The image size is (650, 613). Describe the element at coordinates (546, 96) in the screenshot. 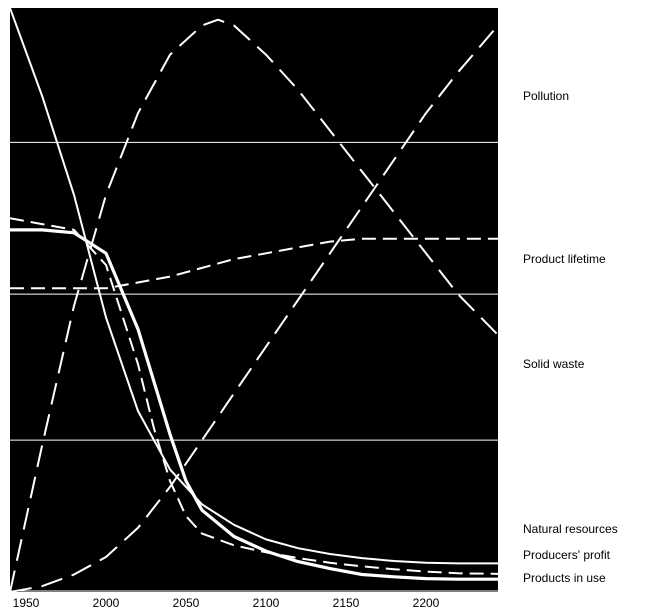

I see `series-label-pollution: Pollution` at that location.